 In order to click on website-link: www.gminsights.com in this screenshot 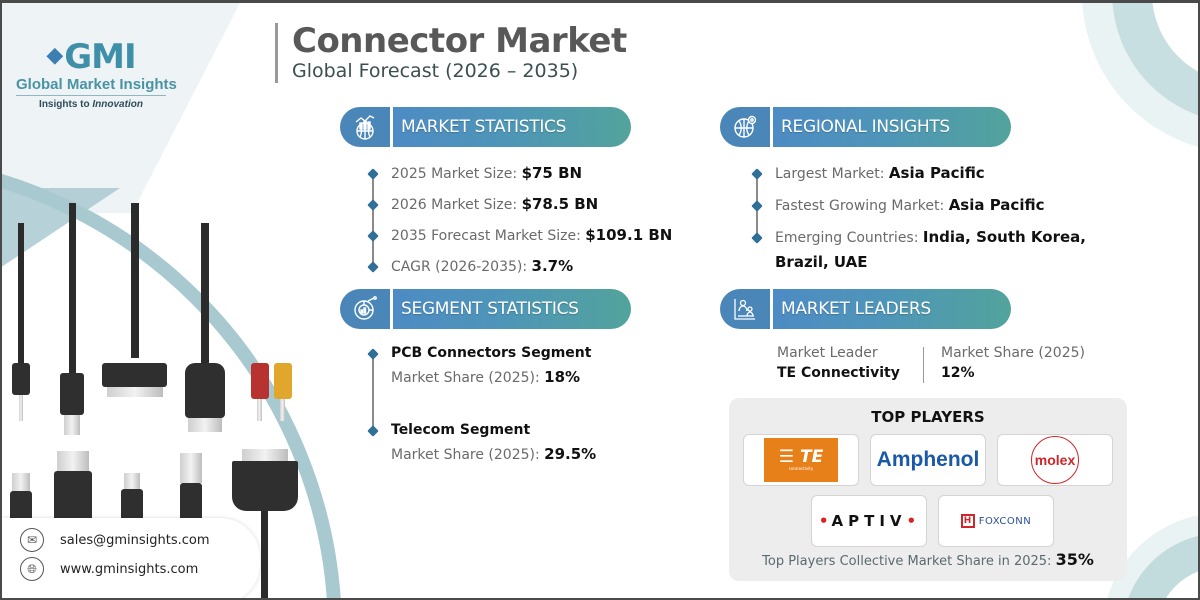, I will do `click(129, 569)`.